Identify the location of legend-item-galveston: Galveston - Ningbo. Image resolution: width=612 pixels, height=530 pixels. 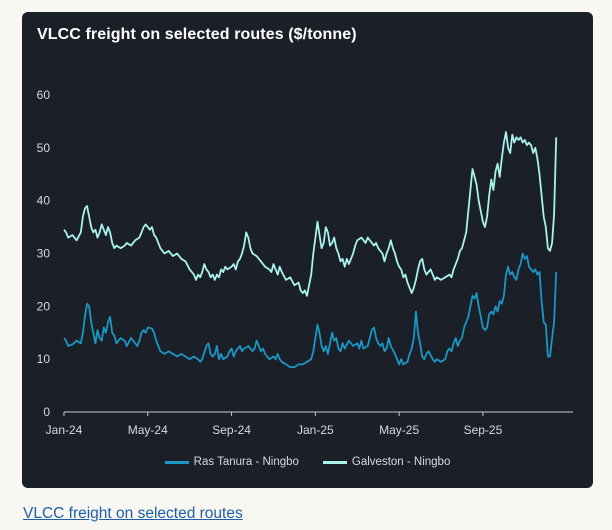
(386, 462).